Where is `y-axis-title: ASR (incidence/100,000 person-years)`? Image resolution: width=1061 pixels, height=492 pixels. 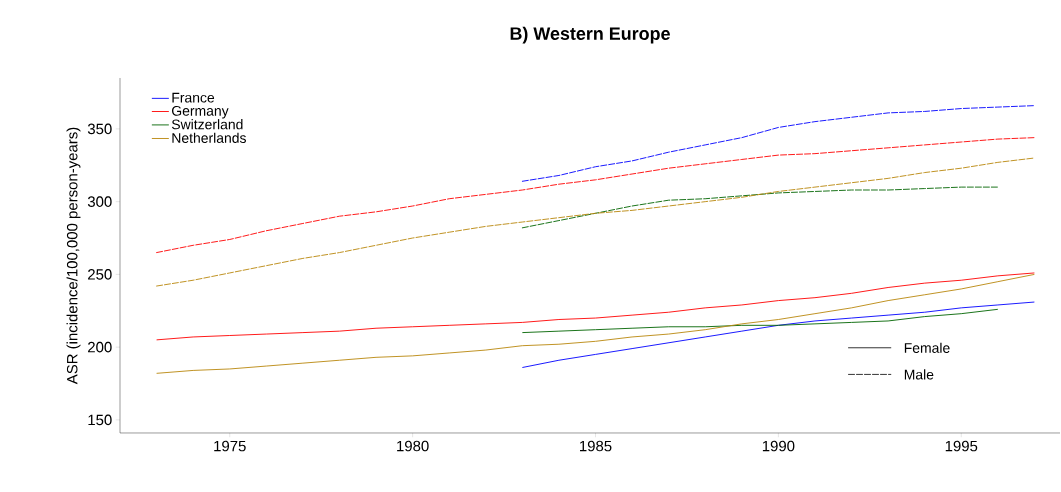
y-axis-title: ASR (incidence/100,000 person-years) is located at coordinates (73, 256).